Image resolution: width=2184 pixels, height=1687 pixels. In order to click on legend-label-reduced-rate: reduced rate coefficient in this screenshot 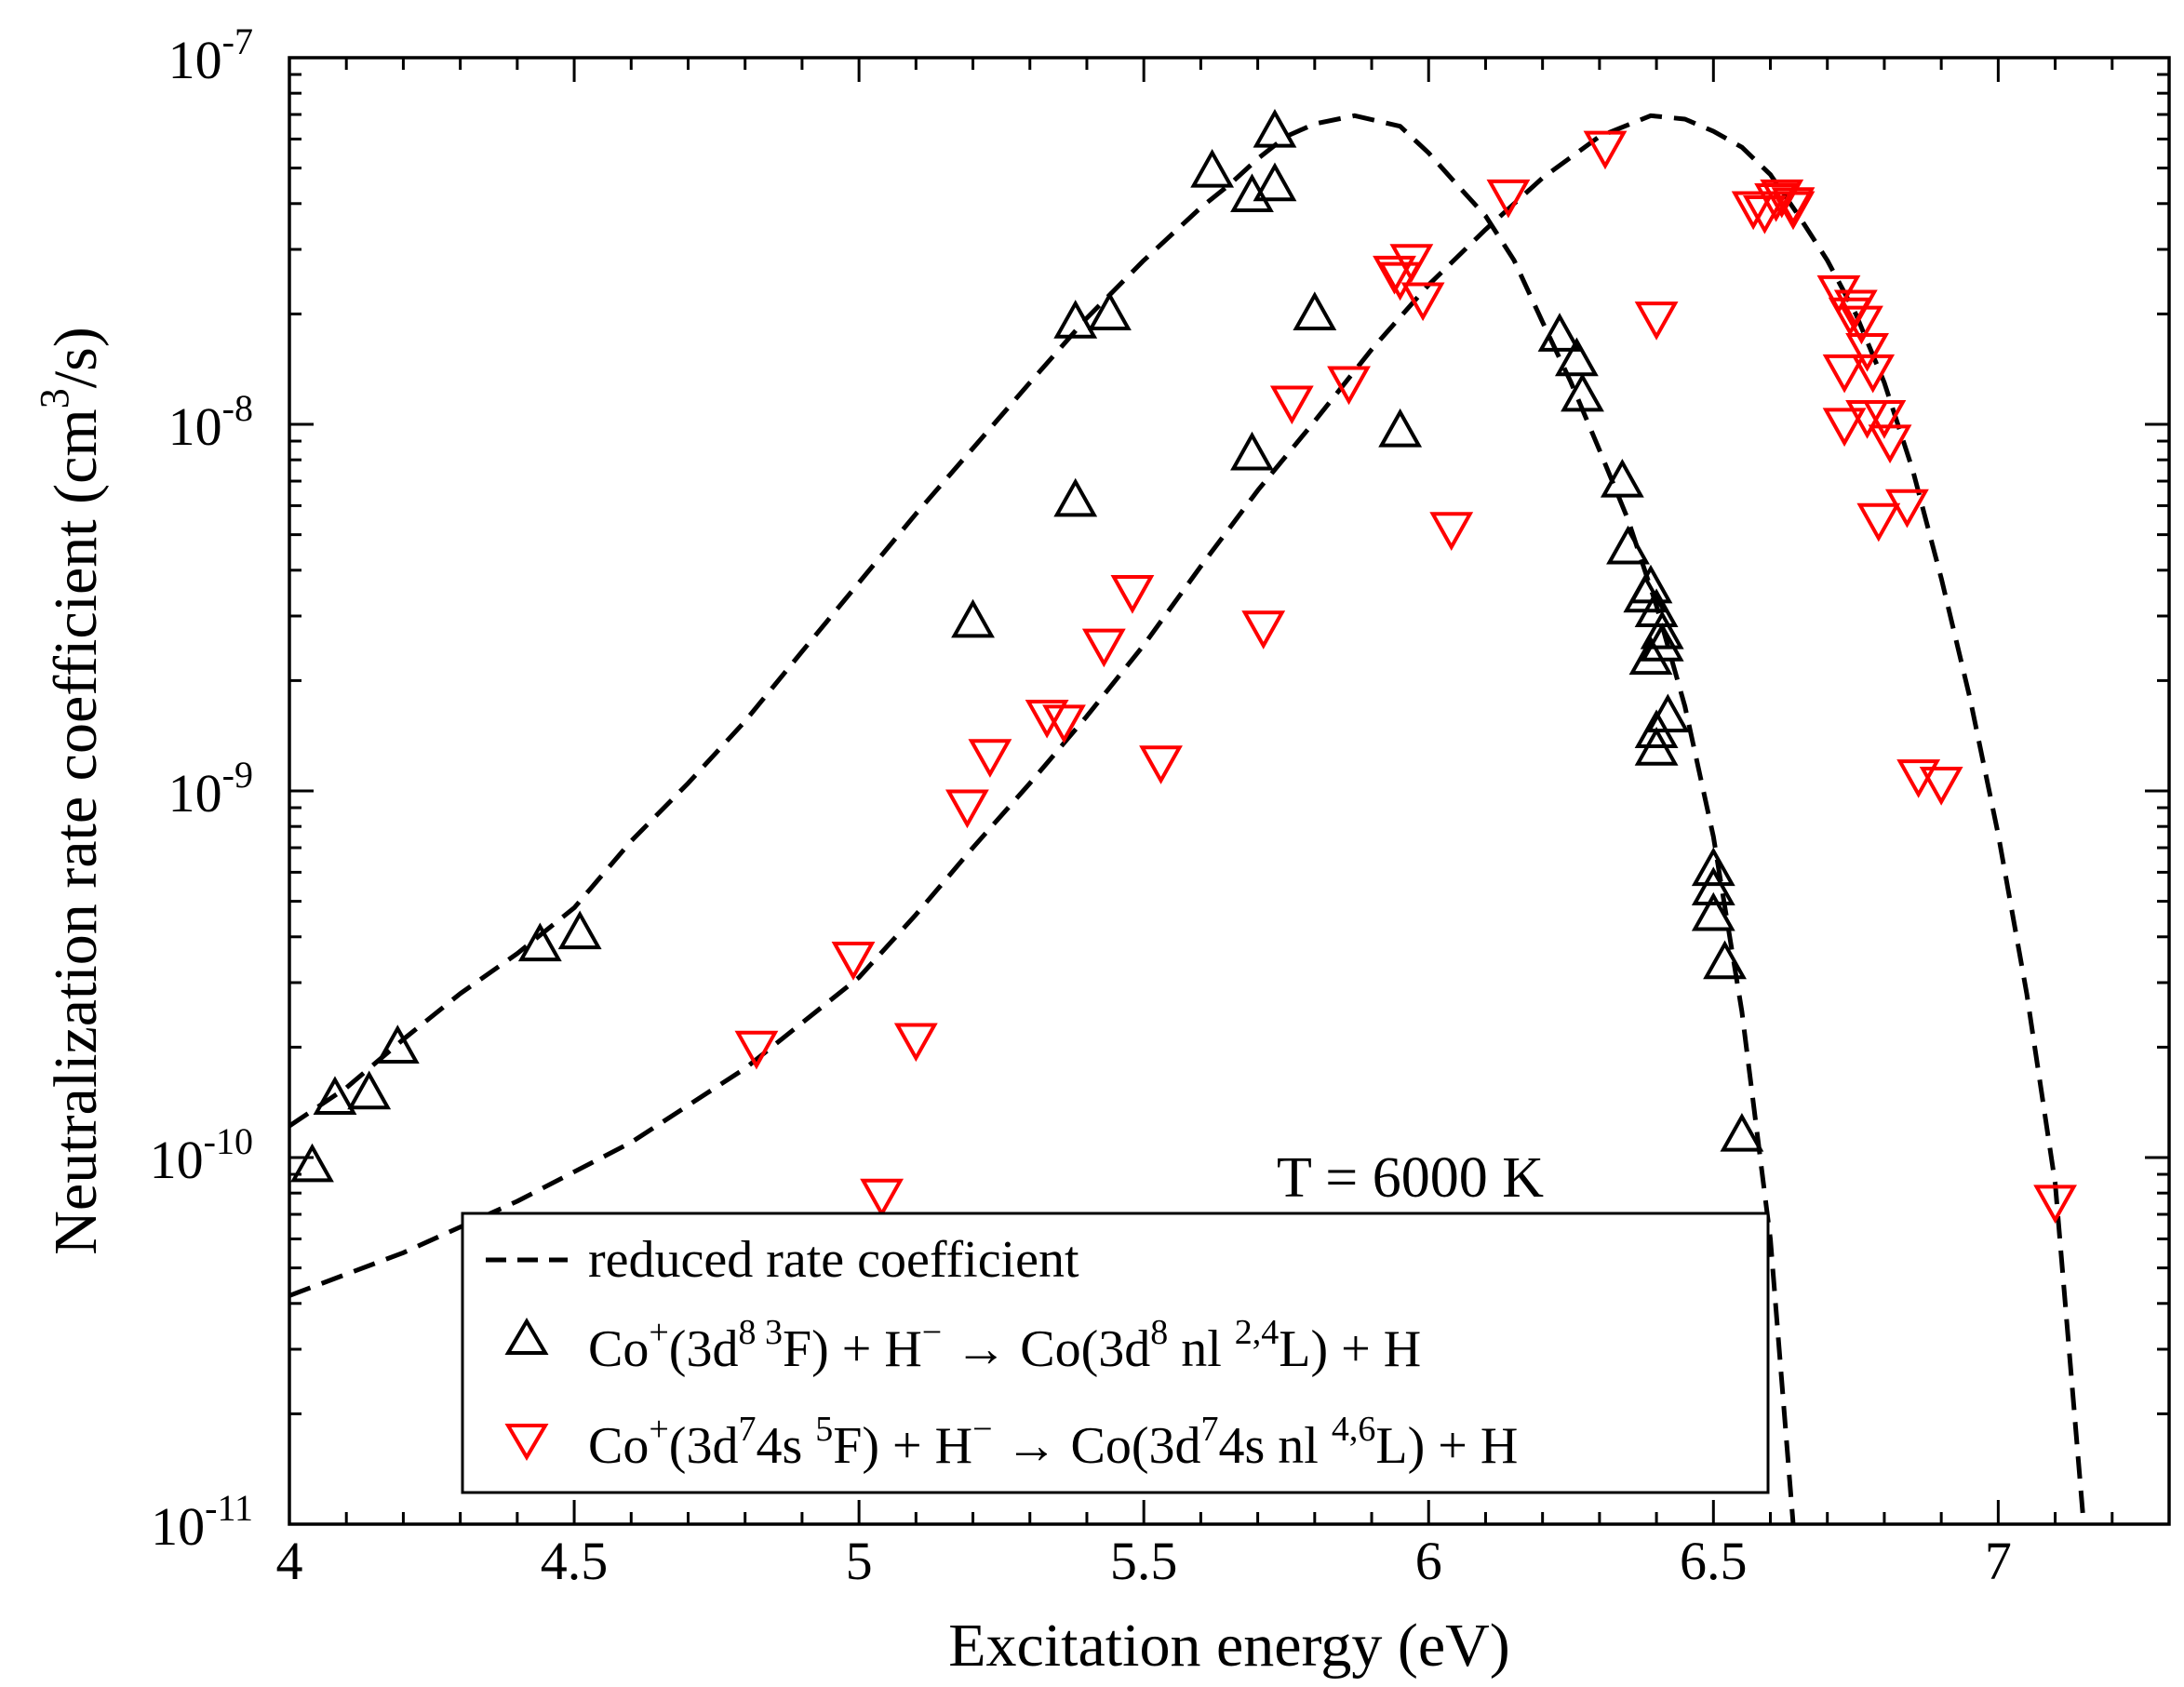, I will do `click(833, 1260)`.